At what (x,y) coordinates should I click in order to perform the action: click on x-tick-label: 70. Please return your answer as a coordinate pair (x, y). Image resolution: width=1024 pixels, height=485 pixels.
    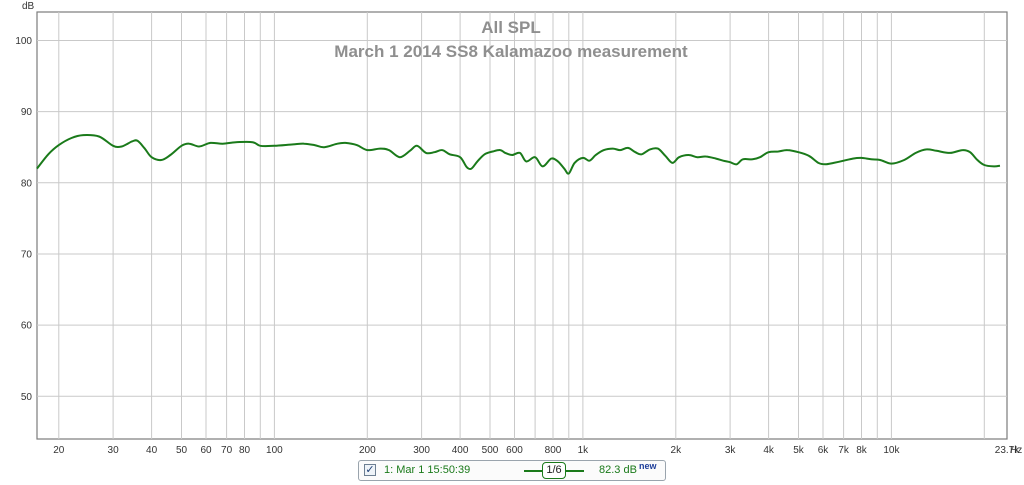
    Looking at the image, I should click on (227, 450).